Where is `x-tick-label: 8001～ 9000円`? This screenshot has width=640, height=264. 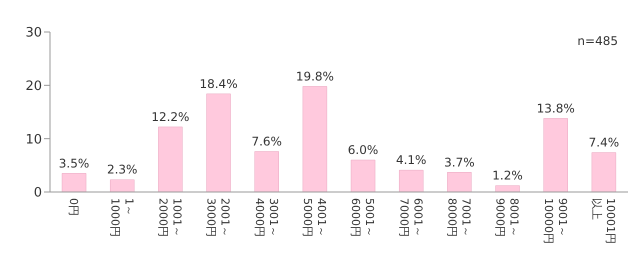
x-tick-label: 8001～ 9000円 is located at coordinates (507, 217).